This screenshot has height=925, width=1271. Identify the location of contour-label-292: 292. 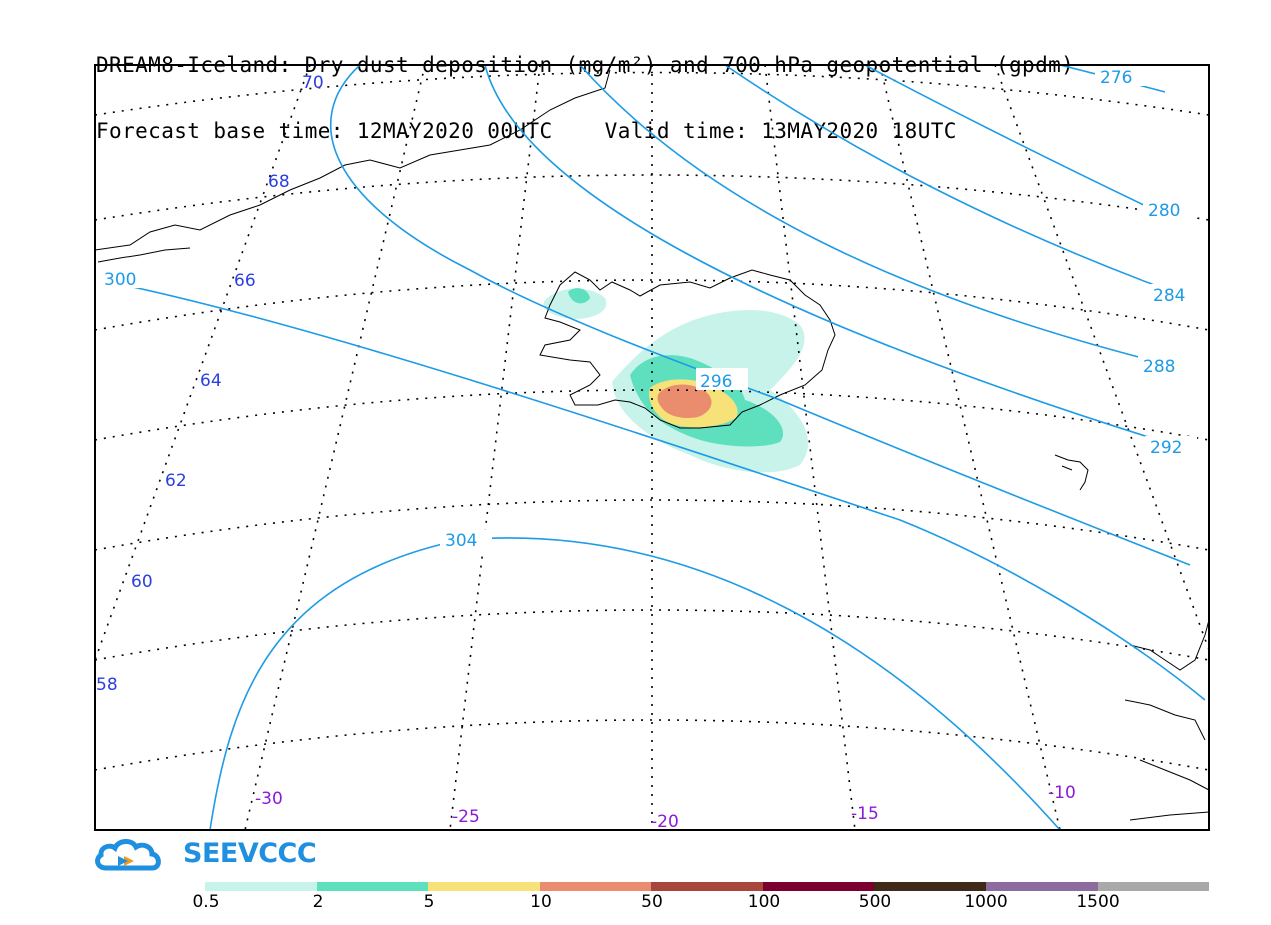
(1166, 448).